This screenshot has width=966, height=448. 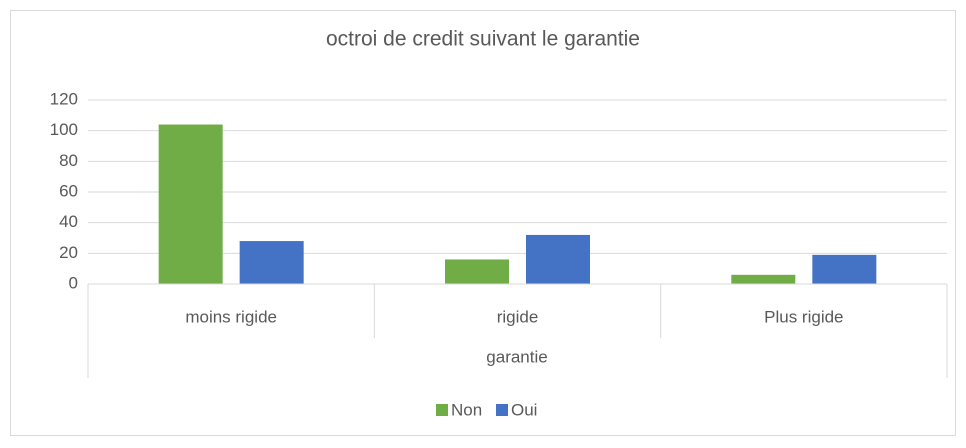 What do you see at coordinates (68, 190) in the screenshot?
I see `y-tick-label: 60` at bounding box center [68, 190].